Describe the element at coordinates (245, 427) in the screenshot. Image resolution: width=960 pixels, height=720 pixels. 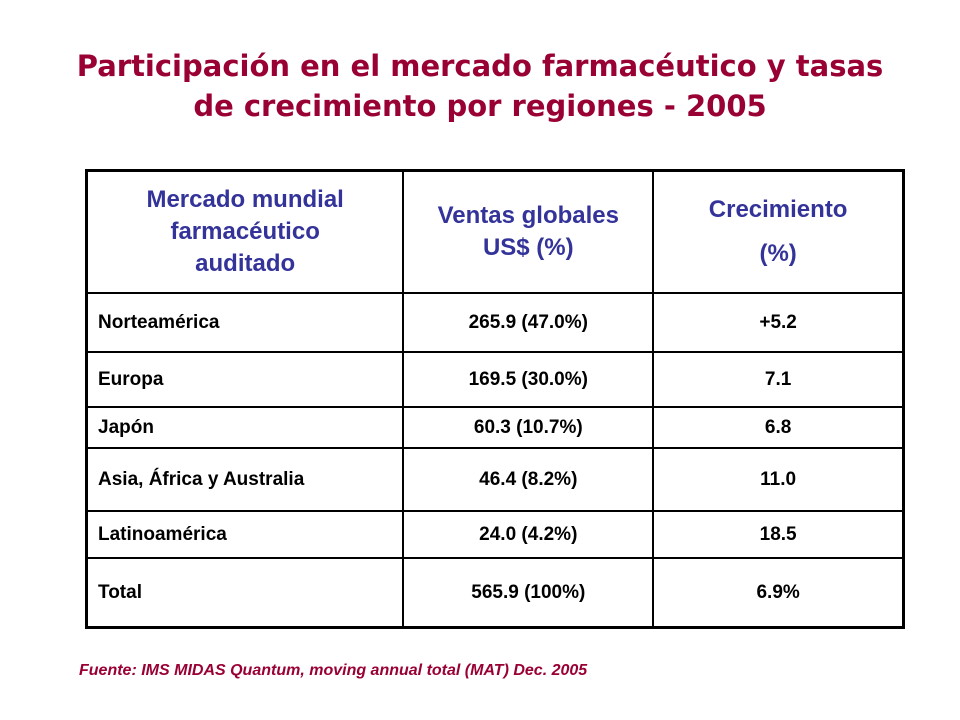
I see `region-cell: Japón` at that location.